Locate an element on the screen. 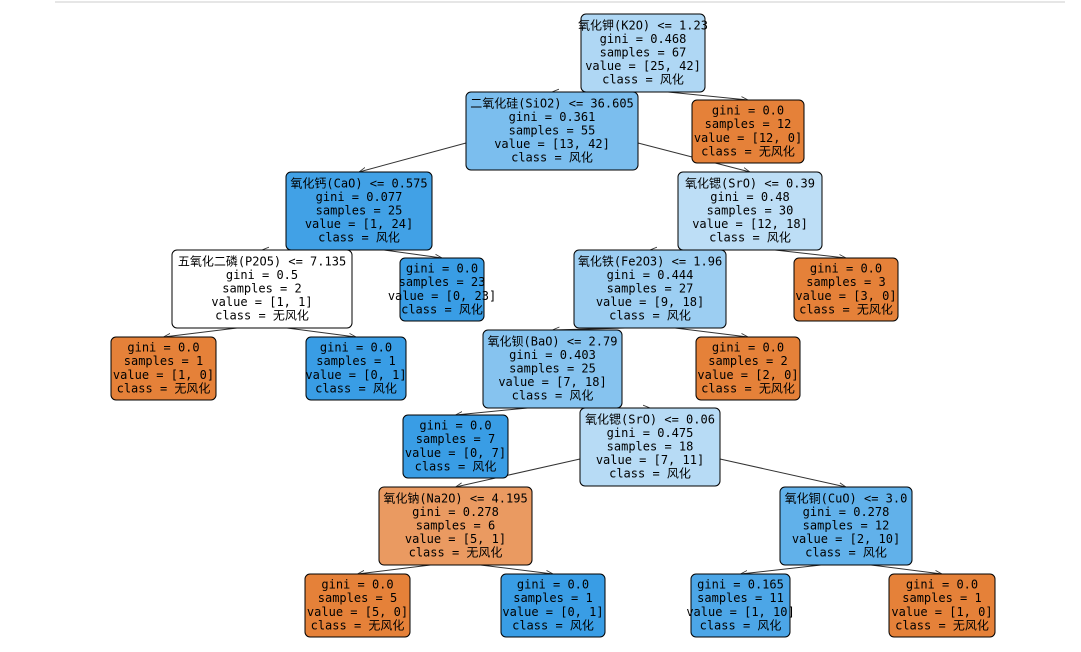  node-line: samples = 5 is located at coordinates (357, 598).